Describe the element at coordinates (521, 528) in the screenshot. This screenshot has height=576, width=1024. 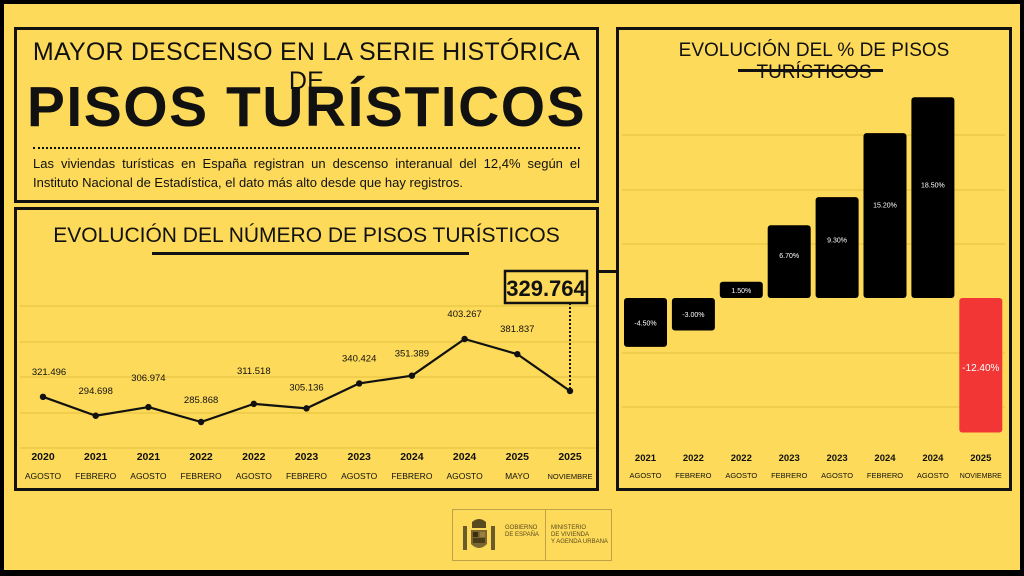
I see `logo-gobierno-line1: GOBIERNO` at that location.